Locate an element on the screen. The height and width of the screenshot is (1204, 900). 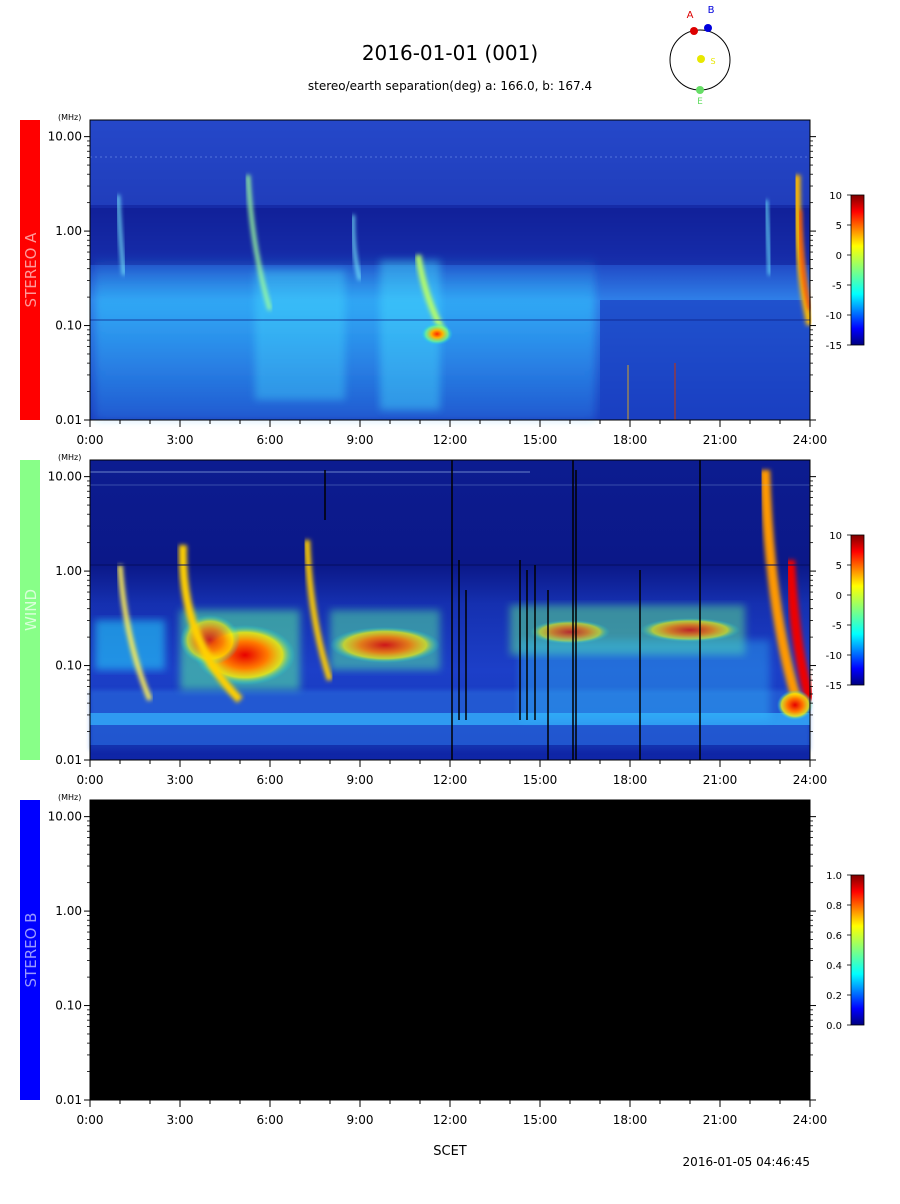
stereo-b-label: B is located at coordinates (711, 10).